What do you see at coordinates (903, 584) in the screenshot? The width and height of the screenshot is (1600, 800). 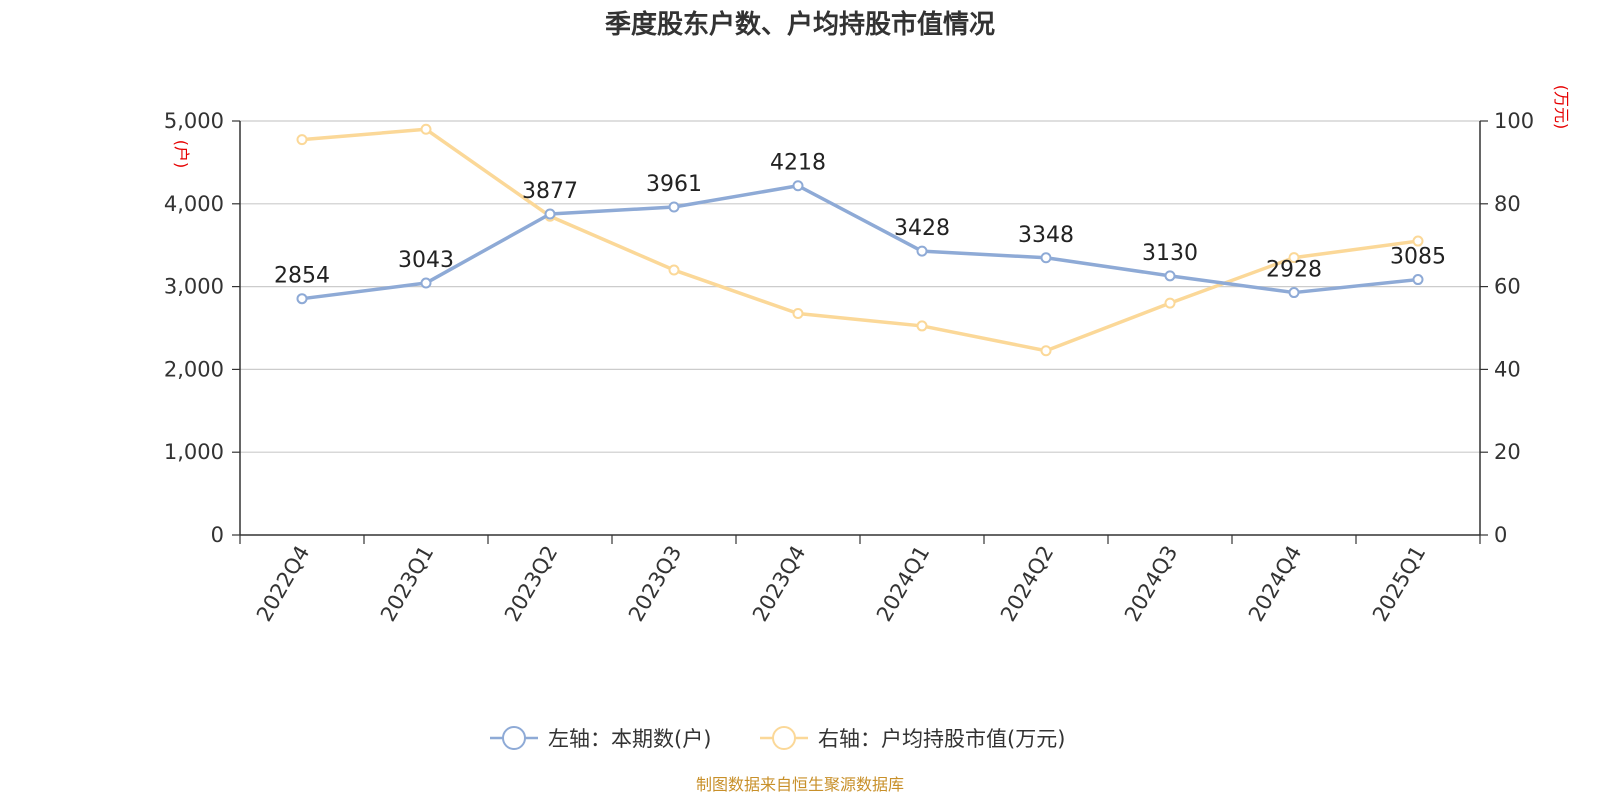 I see `x-axis-tick-label: 2024Q1` at bounding box center [903, 584].